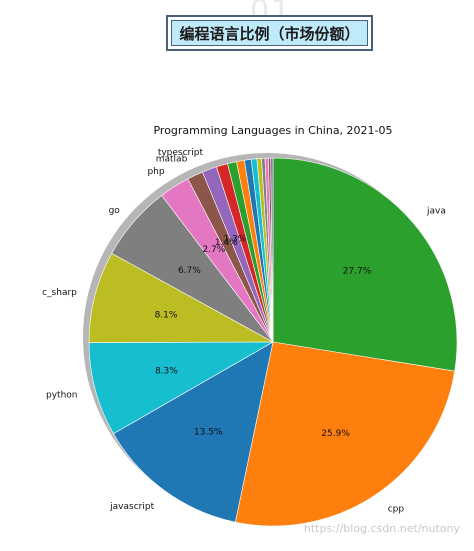 The image size is (474, 551). I want to click on slice-percent-cpp: 25.9%, so click(335, 434).